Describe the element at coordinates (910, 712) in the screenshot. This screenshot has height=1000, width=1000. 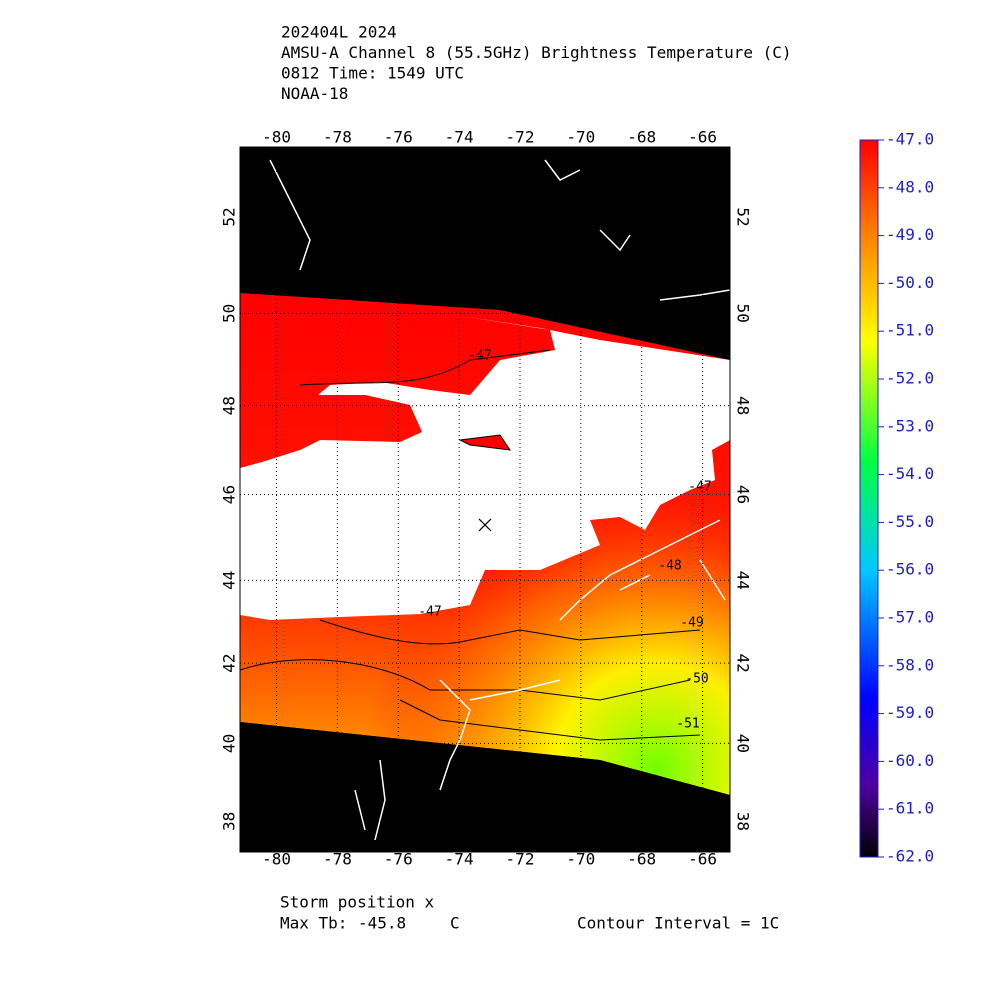
I see `colorbar-tick-label: -59.0` at that location.